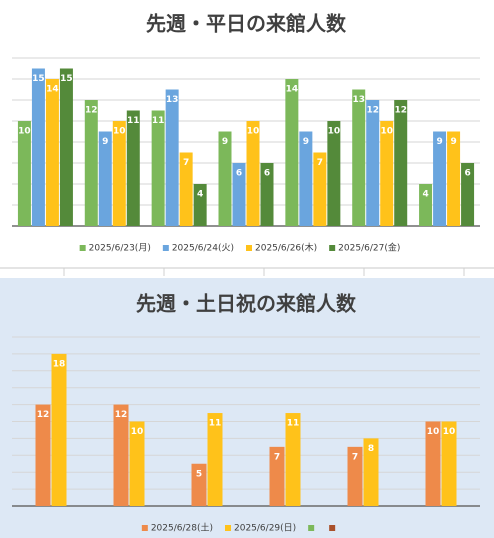 The image size is (494, 538). What do you see at coordinates (246, 24) in the screenshot?
I see `chart-title: 先週・平日の来館人数` at bounding box center [246, 24].